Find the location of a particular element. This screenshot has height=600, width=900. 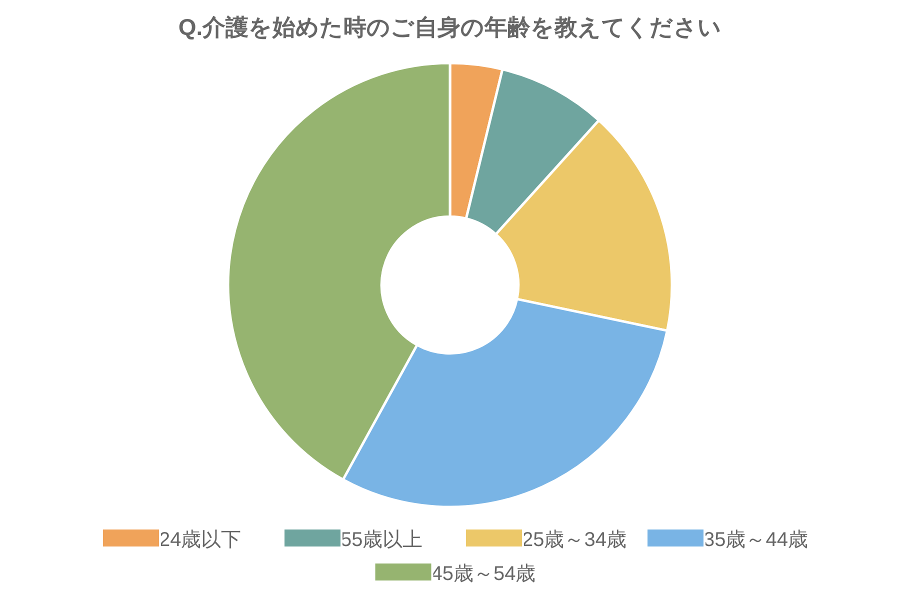

legend-label: 25歳～34歳 is located at coordinates (574, 539).